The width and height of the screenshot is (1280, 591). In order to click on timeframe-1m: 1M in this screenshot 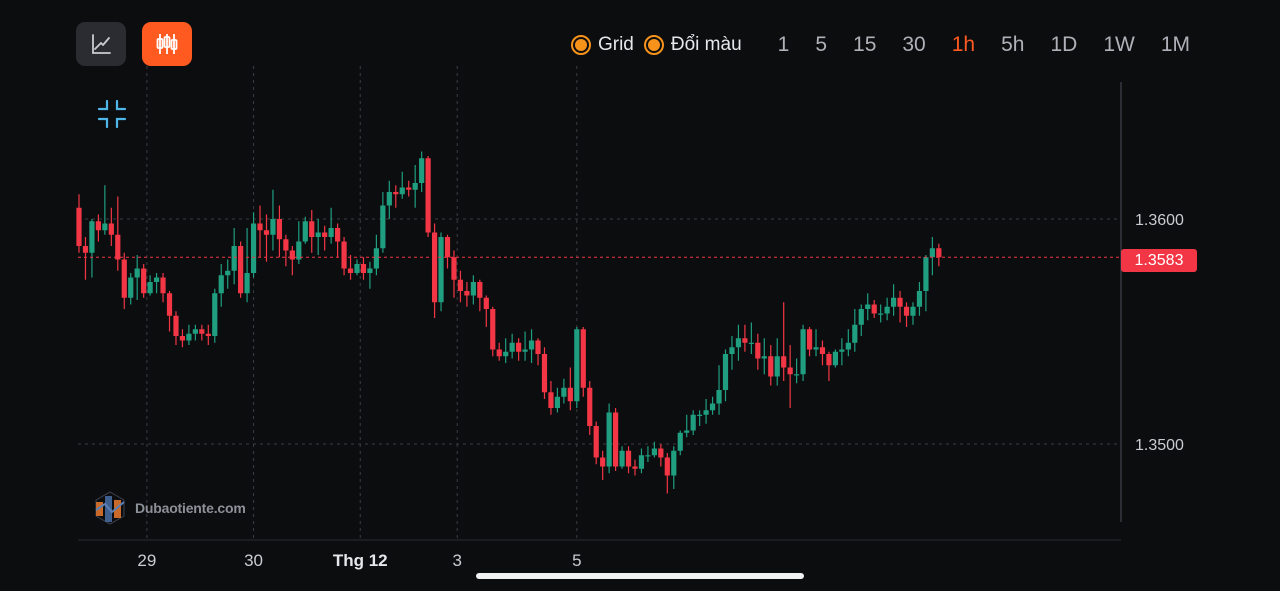, I will do `click(1175, 44)`.